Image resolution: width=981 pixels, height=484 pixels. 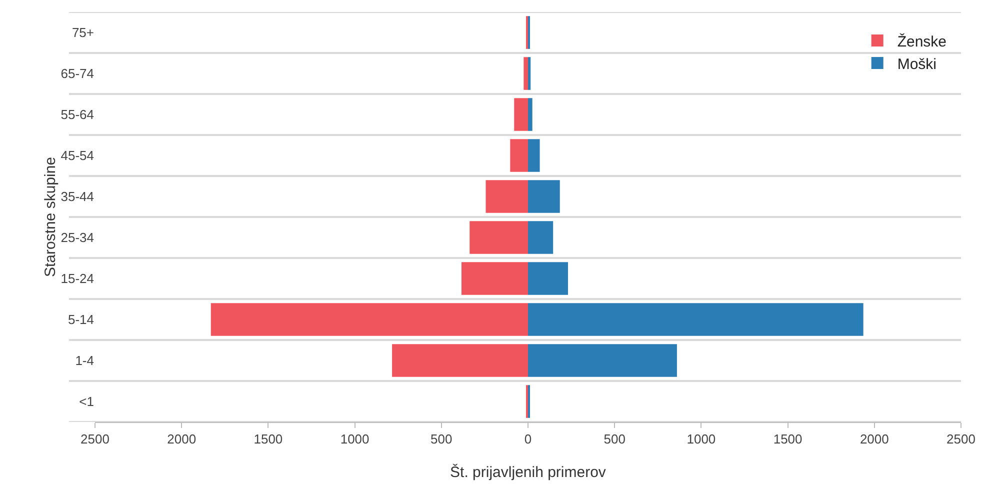 What do you see at coordinates (81, 320) in the screenshot?
I see `y-tick-label: 5-14` at bounding box center [81, 320].